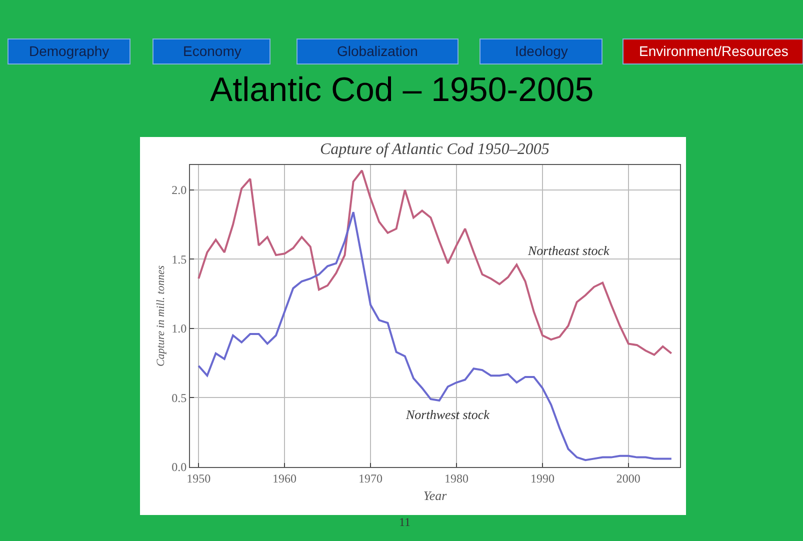 The height and width of the screenshot is (541, 803). I want to click on x-axis-title: Year, so click(435, 495).